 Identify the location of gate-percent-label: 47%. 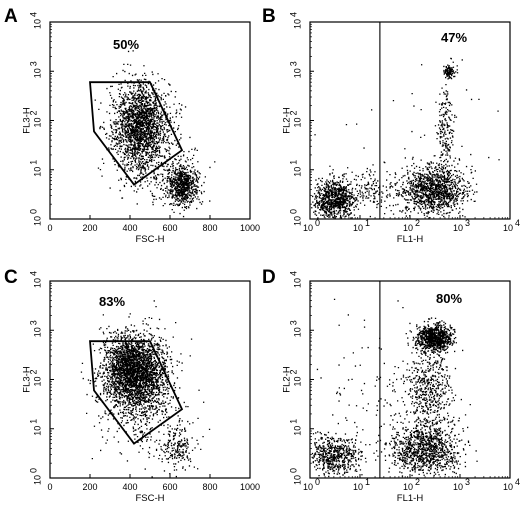
(454, 37).